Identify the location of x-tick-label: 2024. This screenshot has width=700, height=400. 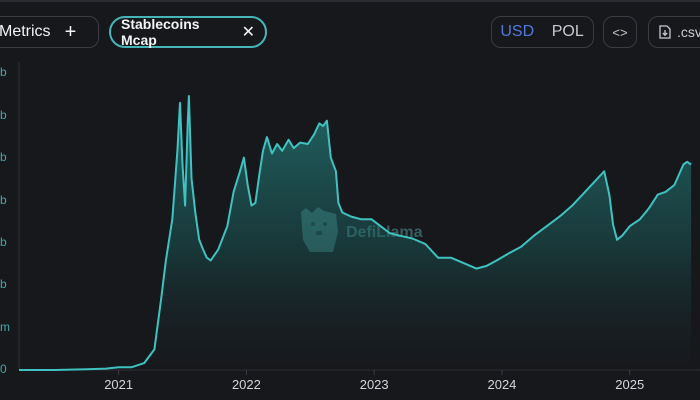
(501, 384).